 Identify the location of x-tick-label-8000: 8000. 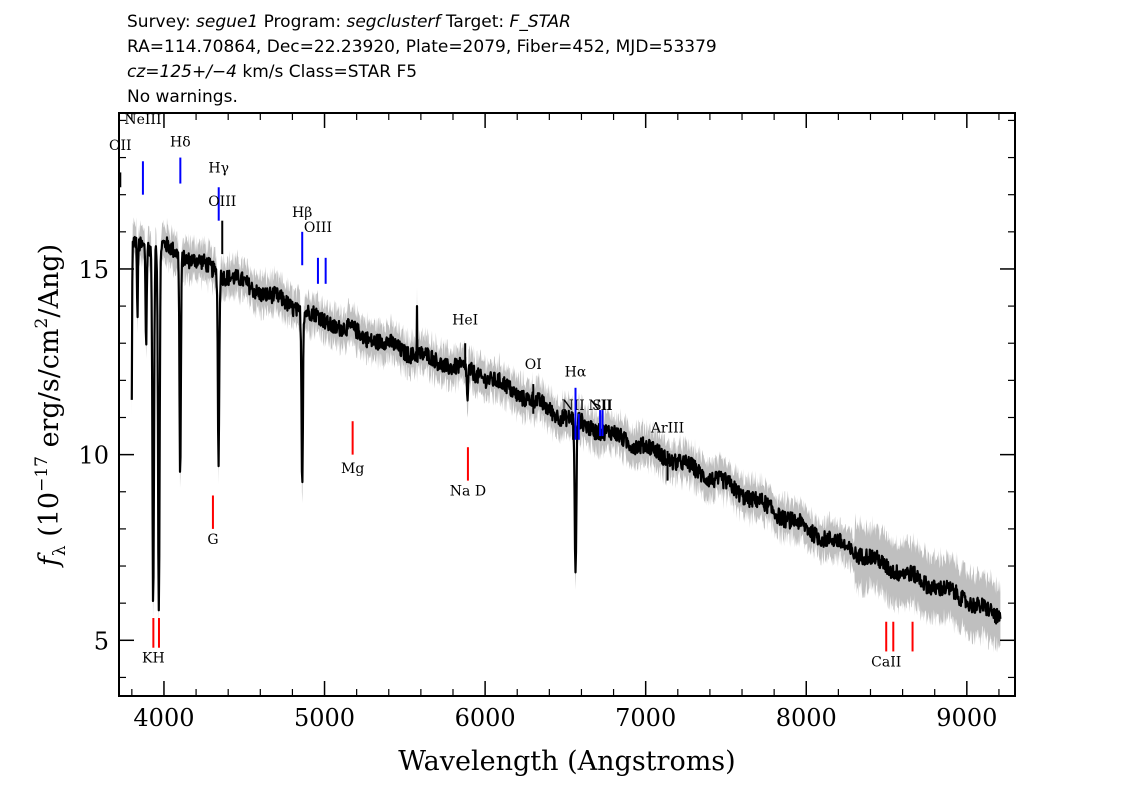
(806, 718).